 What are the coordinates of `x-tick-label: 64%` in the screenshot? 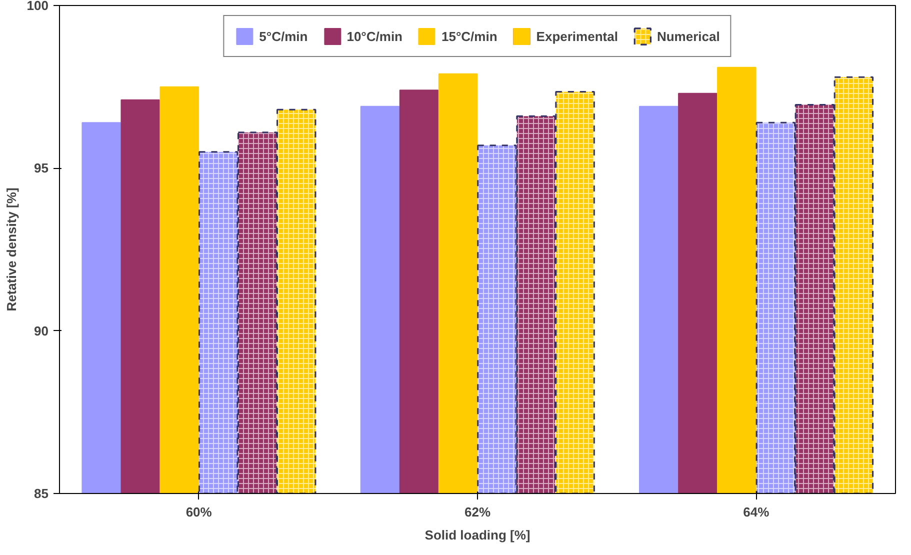 It's located at (756, 512).